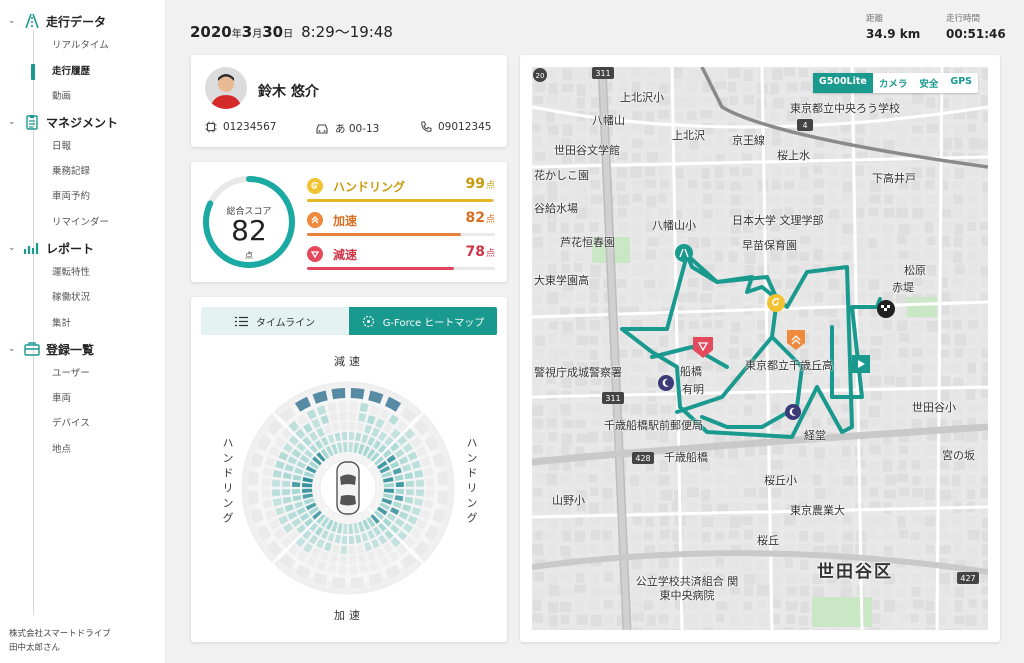 This screenshot has height=663, width=1024. What do you see at coordinates (62, 398) in the screenshot?
I see `sidebar-item-vehicles: 車両` at bounding box center [62, 398].